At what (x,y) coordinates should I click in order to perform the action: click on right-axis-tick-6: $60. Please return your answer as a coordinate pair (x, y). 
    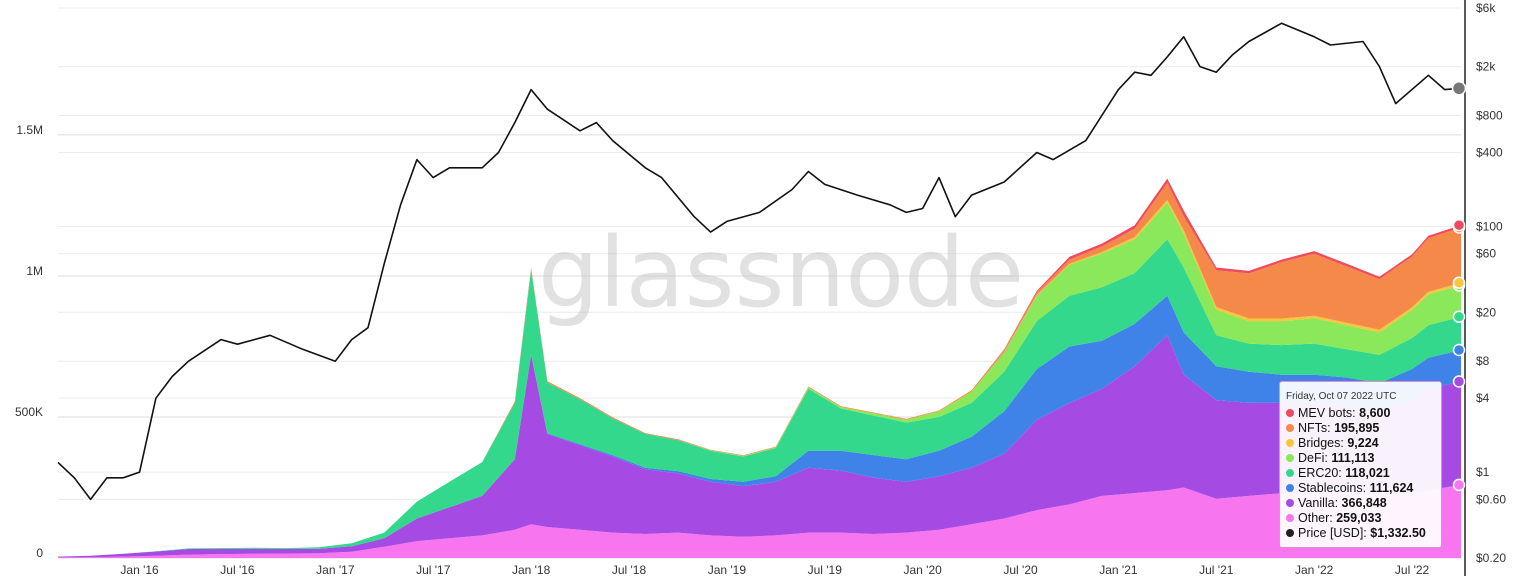
    Looking at the image, I should click on (1486, 254).